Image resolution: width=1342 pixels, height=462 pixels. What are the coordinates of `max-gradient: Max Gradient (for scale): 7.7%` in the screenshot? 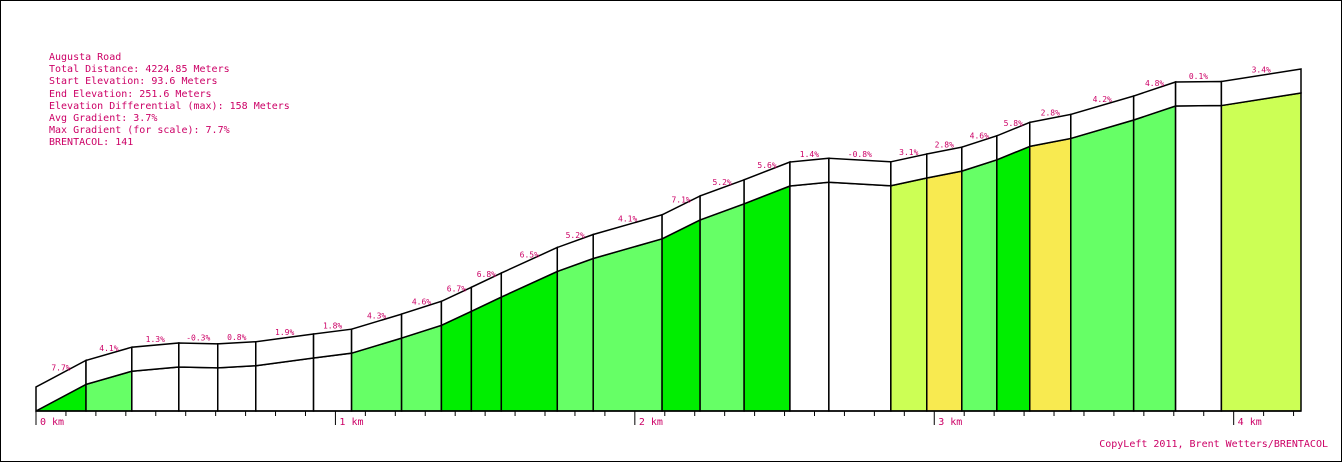 It's located at (139, 131).